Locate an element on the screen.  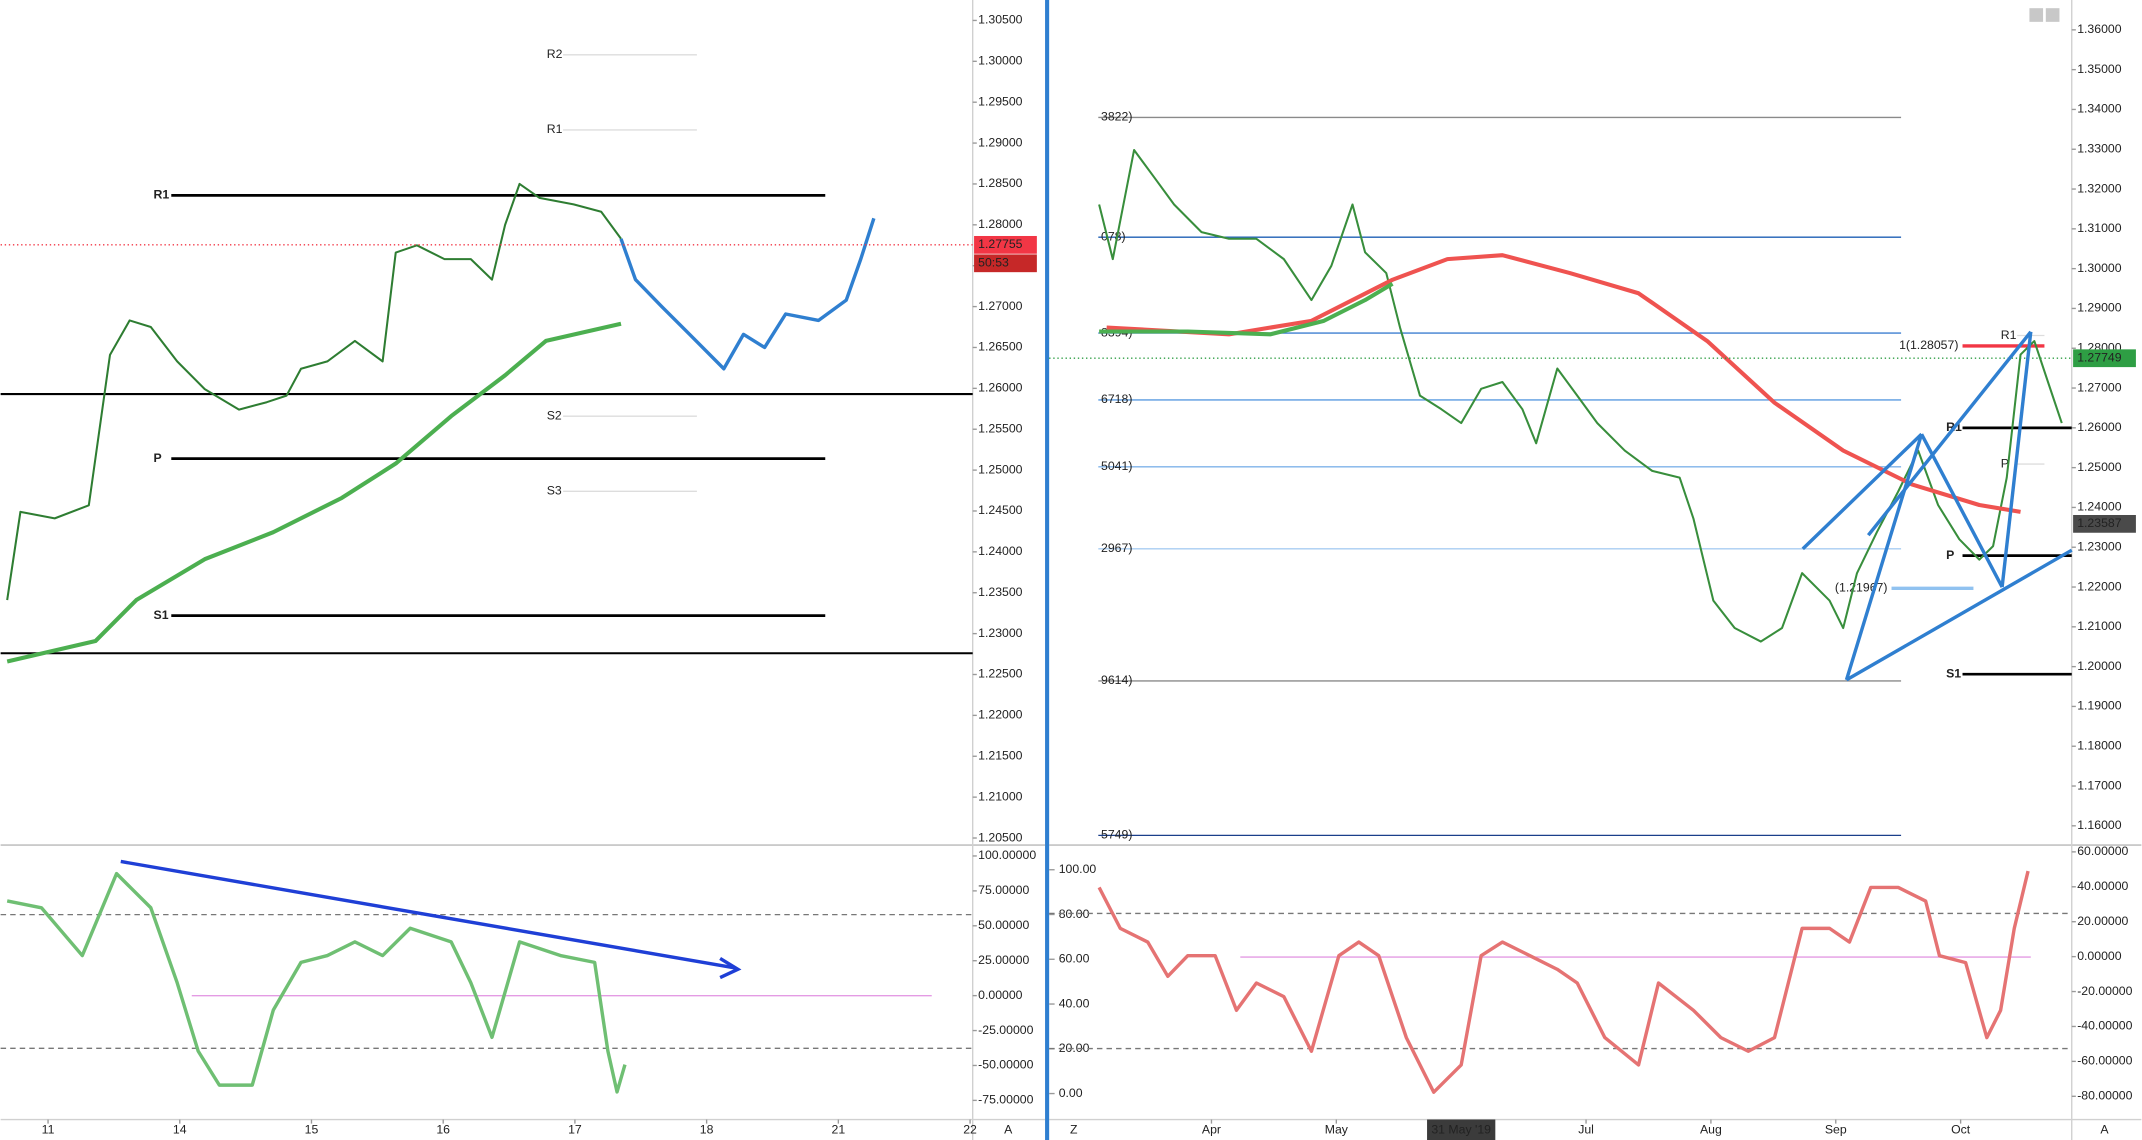
y-tick-label: 1.17000 is located at coordinates (2099, 785).